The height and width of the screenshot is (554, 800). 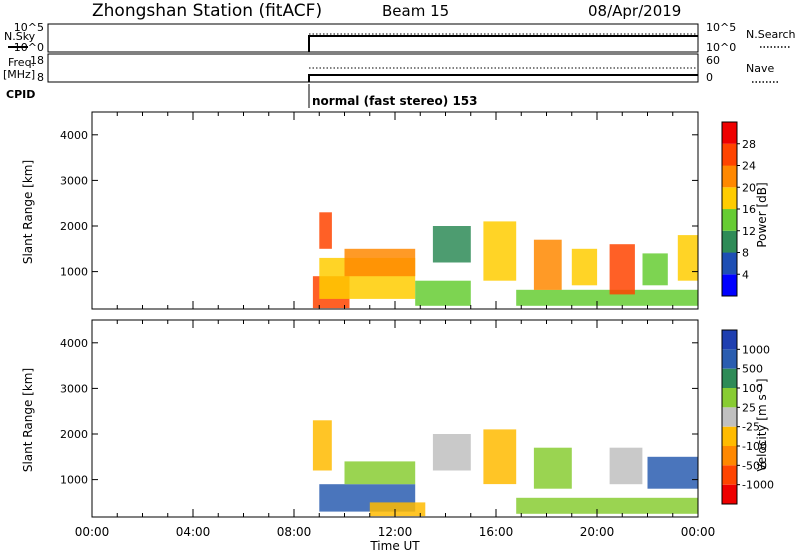 What do you see at coordinates (749, 187) in the screenshot?
I see `power-colorbar-tick-label-4: 20` at bounding box center [749, 187].